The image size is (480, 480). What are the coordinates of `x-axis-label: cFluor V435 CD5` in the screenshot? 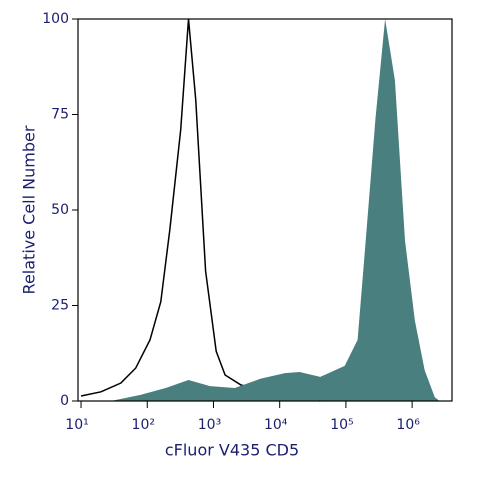 It's located at (232, 450).